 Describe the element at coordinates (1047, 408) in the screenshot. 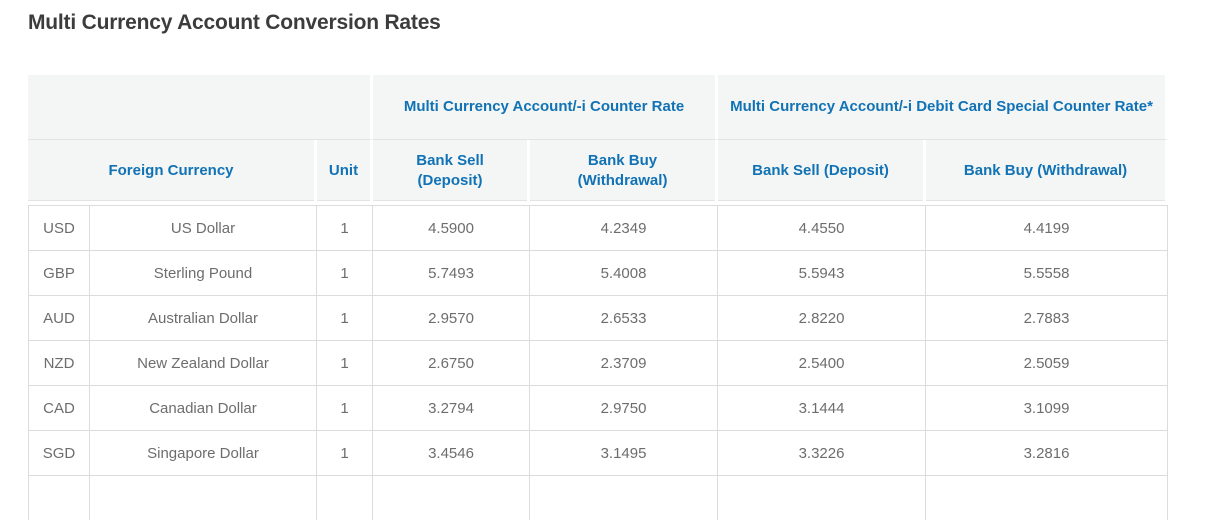

I see `debit-bank-buy-cell: 3.1099` at that location.